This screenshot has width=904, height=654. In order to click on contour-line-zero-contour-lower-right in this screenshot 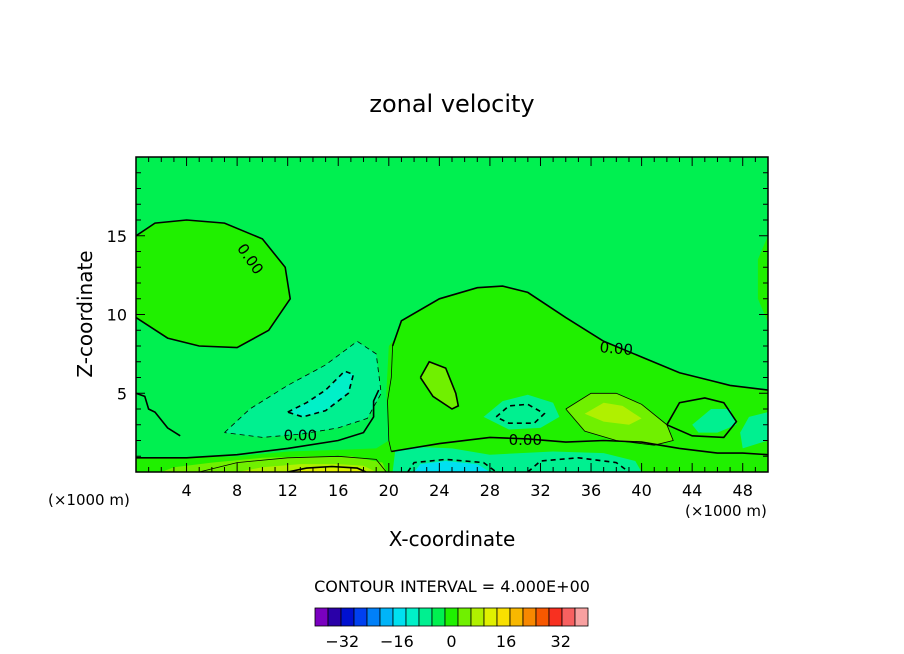, I will do `click(579, 446)`.